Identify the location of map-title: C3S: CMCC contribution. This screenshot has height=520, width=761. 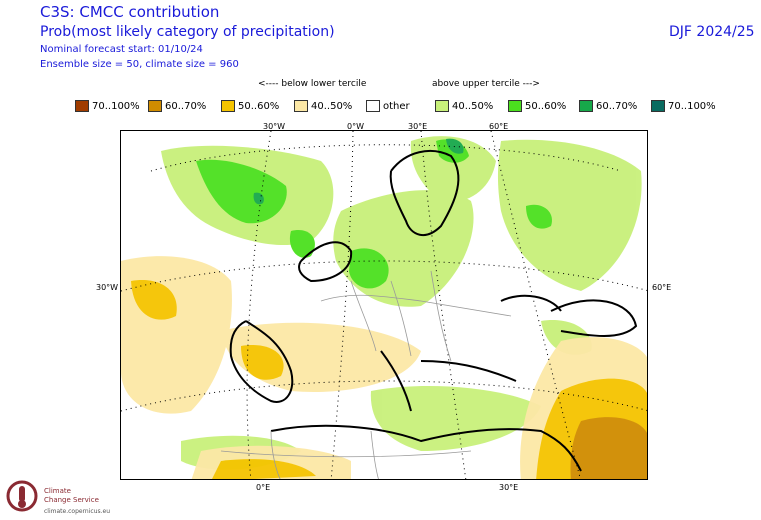
(130, 12).